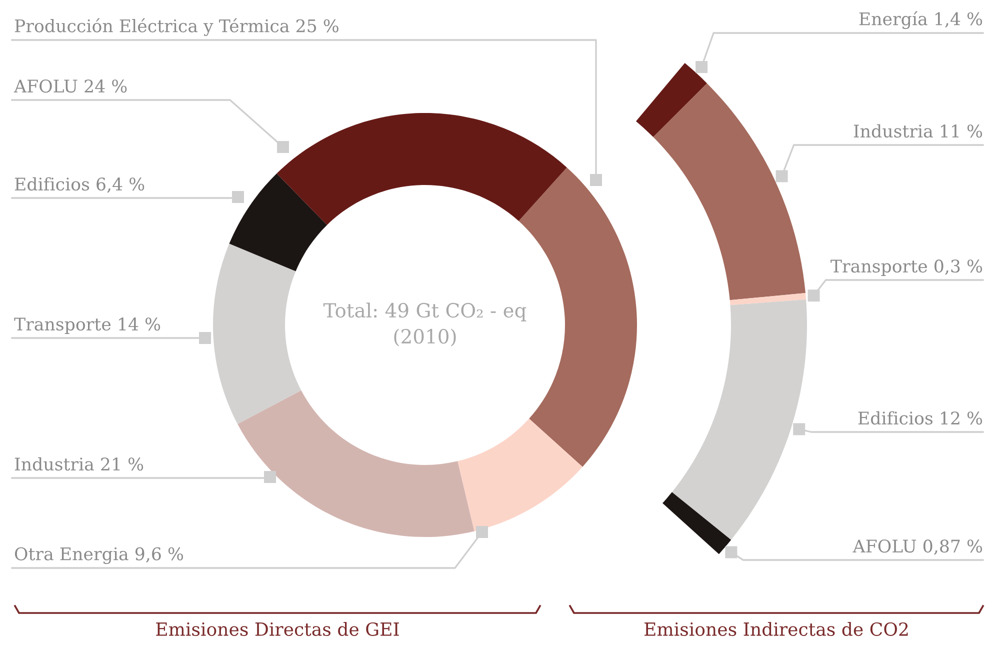  Describe the element at coordinates (776, 629) in the screenshot. I see `text: Emisiones Indirectas de CO2` at that location.